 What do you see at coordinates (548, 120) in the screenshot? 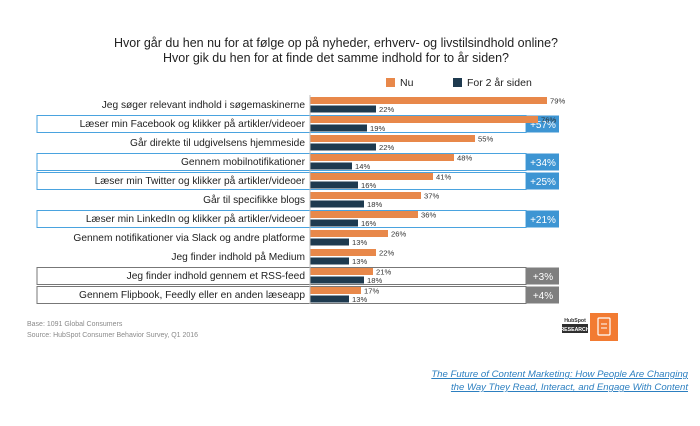
I see `value-label: 76%` at bounding box center [548, 120].